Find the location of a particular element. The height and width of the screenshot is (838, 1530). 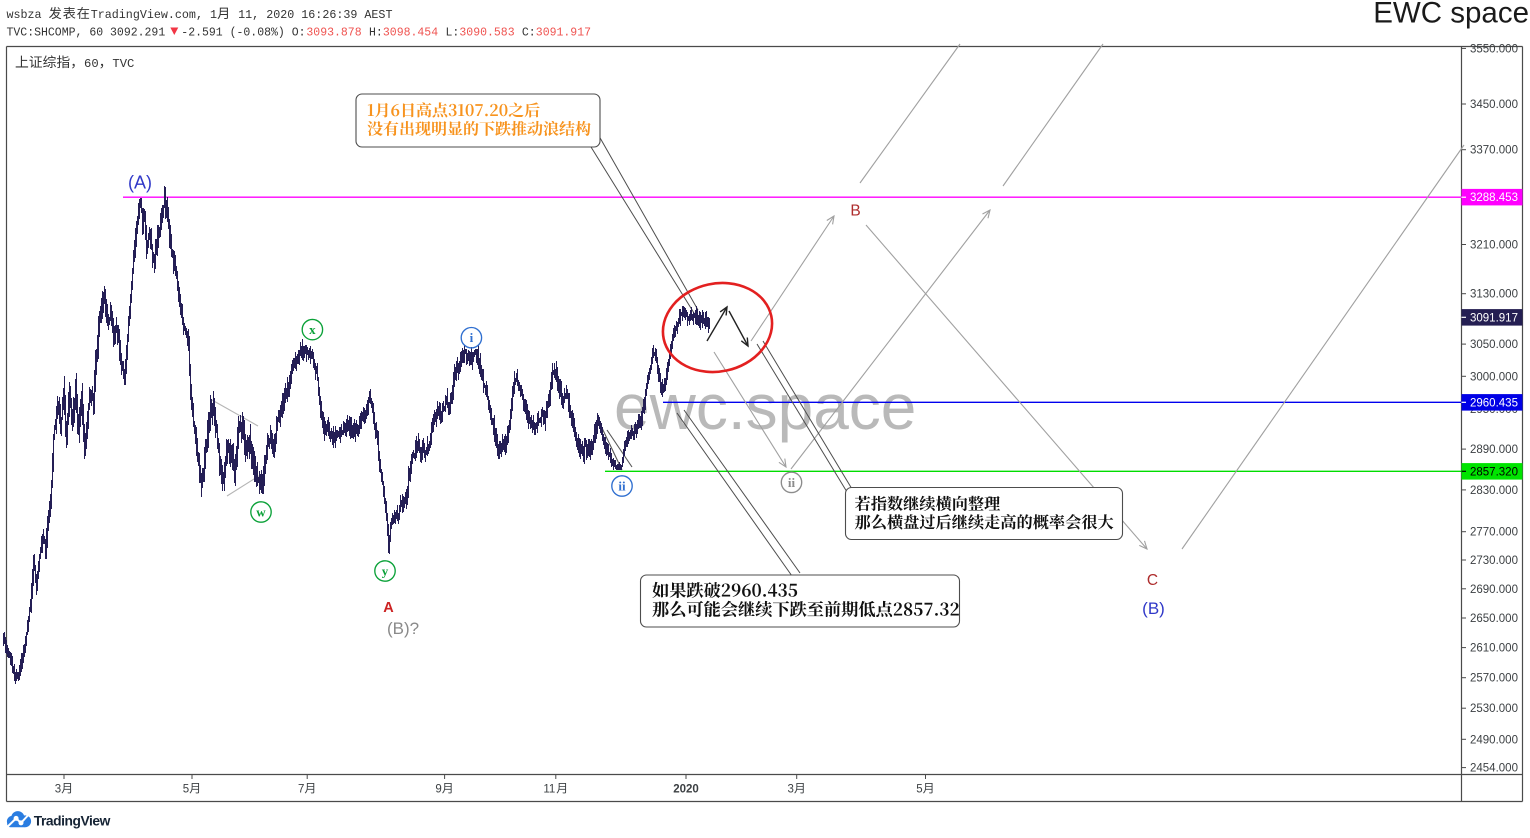

svg-text: 9 is located at coordinates (438, 790).